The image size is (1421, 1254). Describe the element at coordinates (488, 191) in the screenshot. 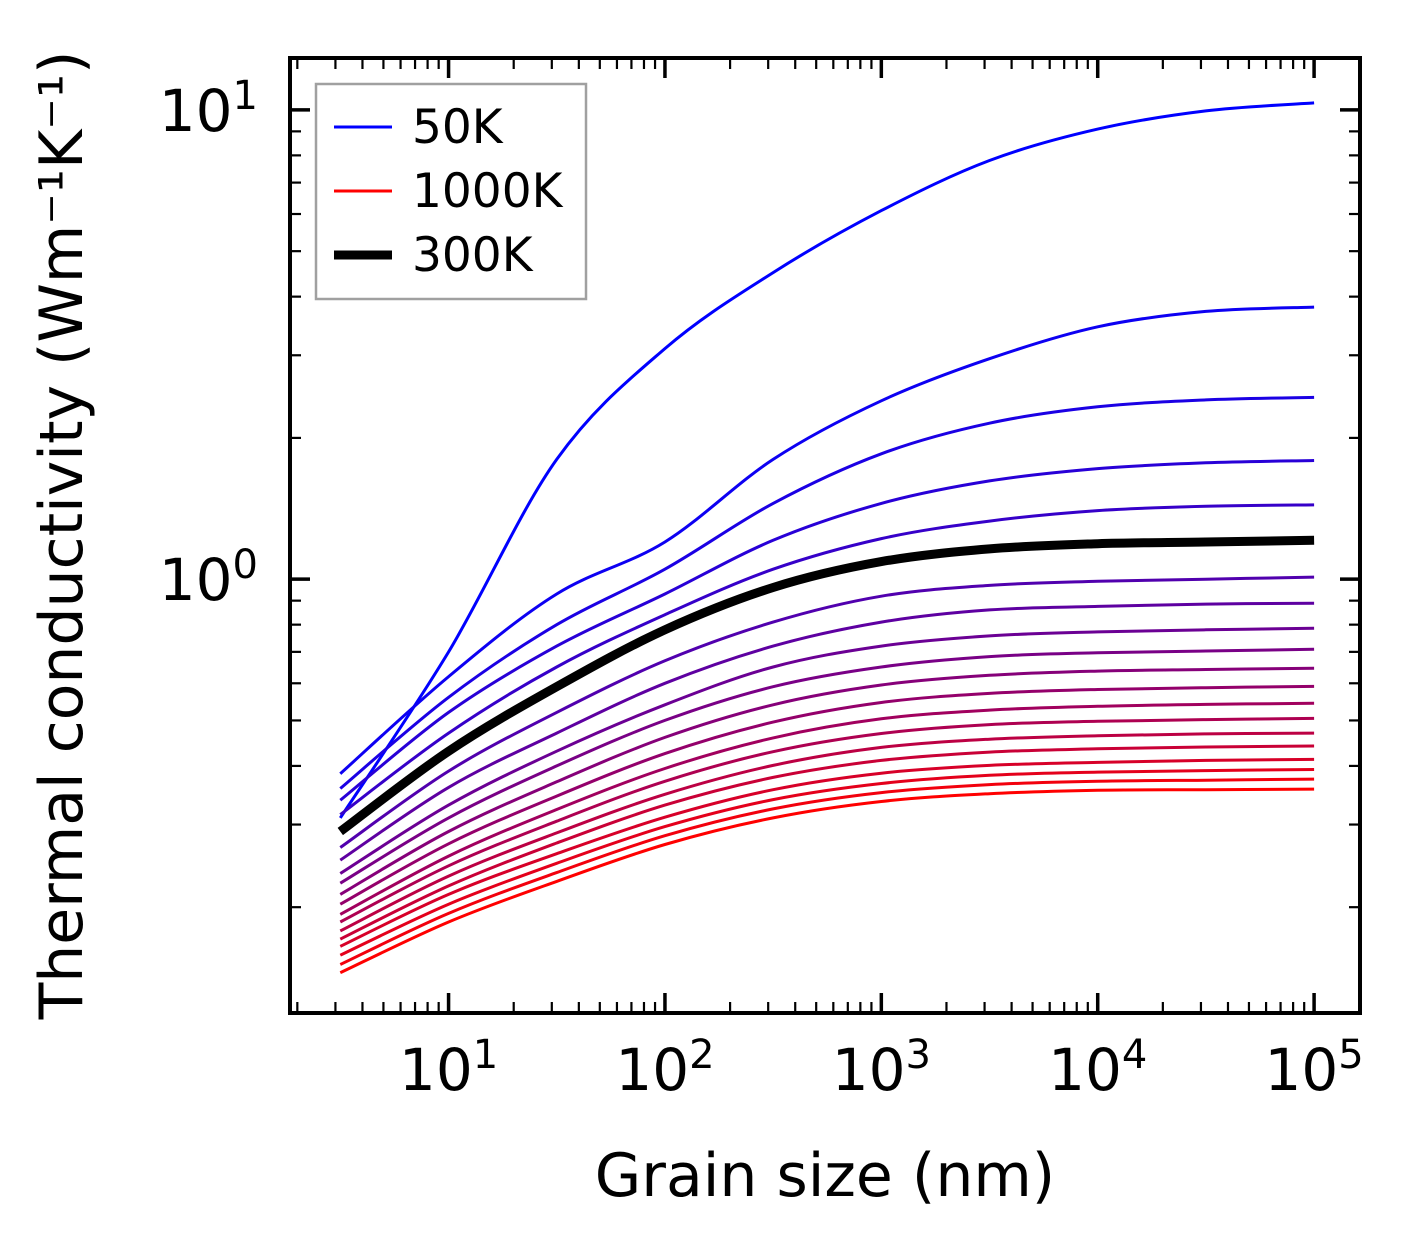

I see `legend-label-1000K: 1000K` at that location.